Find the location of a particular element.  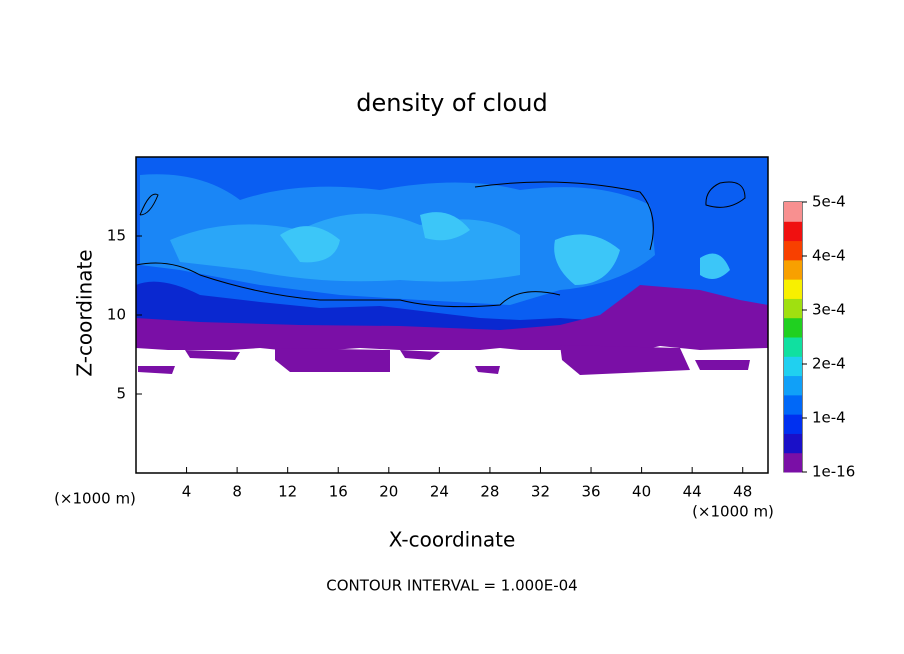

colorbar-tick-label: 5e-4 is located at coordinates (829, 202).